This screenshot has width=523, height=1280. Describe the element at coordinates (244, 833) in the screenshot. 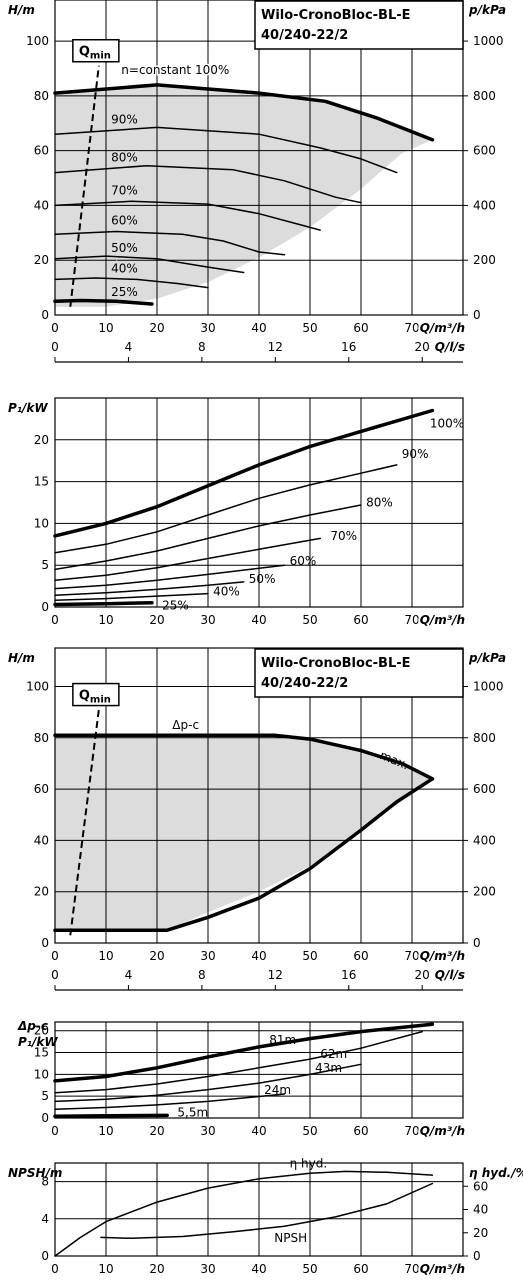

I see `operating-area` at that location.